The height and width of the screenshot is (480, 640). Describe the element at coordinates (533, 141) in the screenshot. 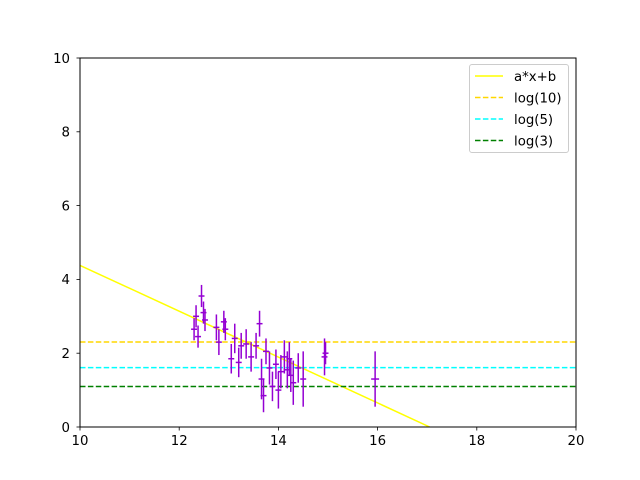

I see `legend-label: log(3)` at that location.